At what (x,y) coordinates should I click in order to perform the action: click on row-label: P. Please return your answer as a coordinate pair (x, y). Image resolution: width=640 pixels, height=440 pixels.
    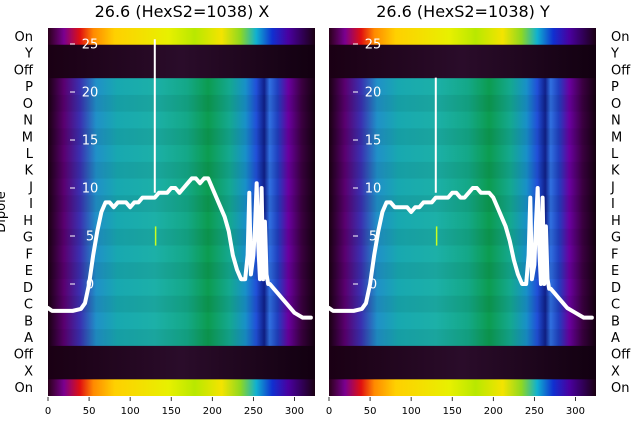
    Looking at the image, I should click on (615, 87).